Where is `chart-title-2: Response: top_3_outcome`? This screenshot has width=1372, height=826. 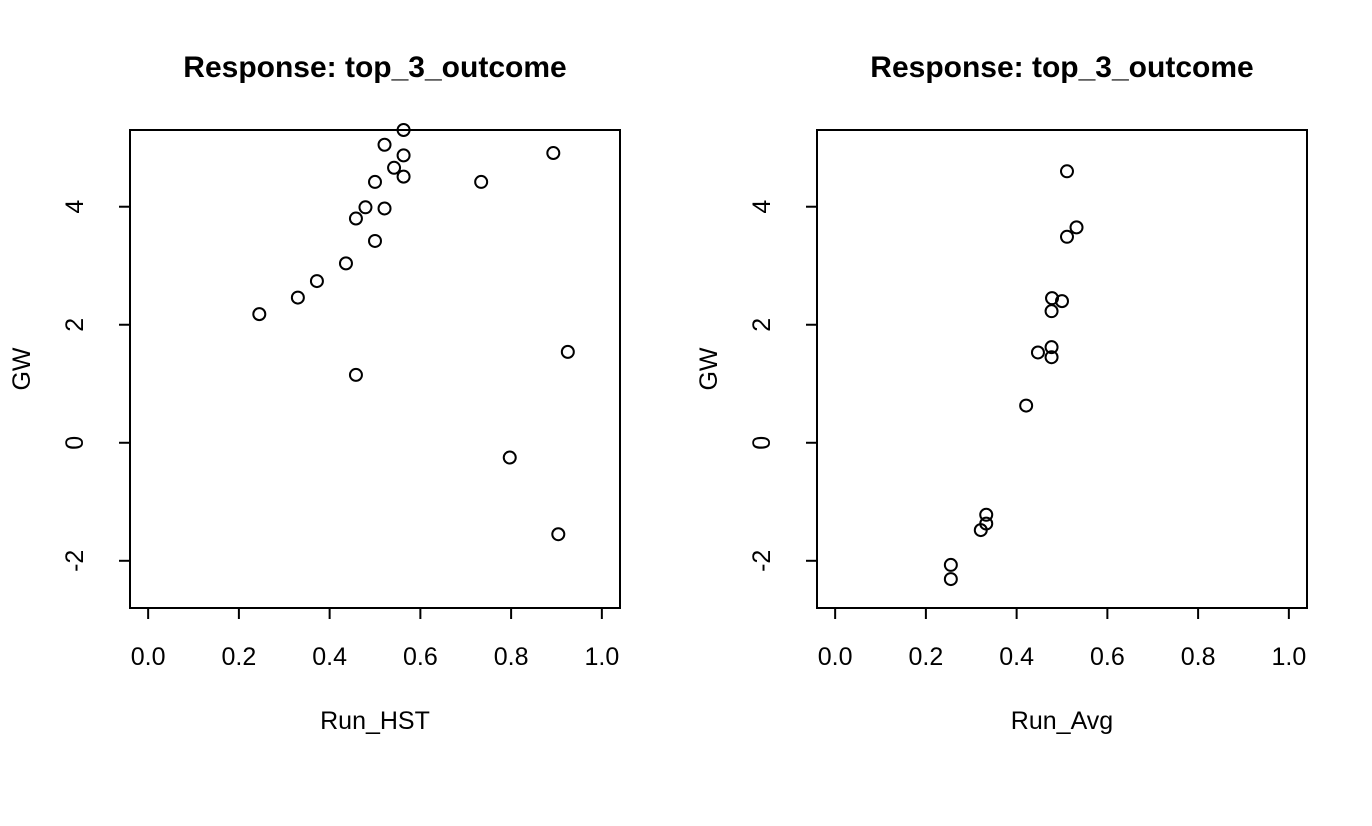
chart-title-2: Response: top_3_outcome is located at coordinates (1061, 67).